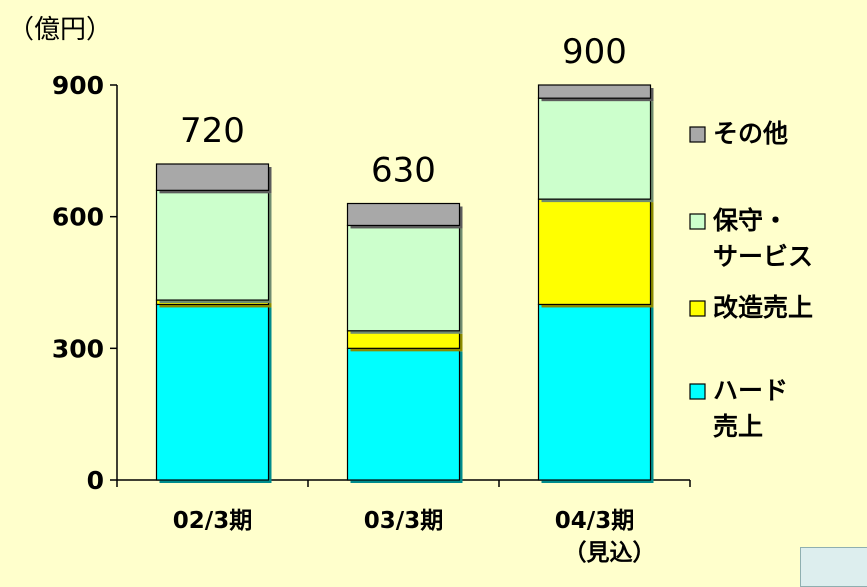 The image size is (867, 587). I want to click on y-tick-label: 300, so click(78, 348).